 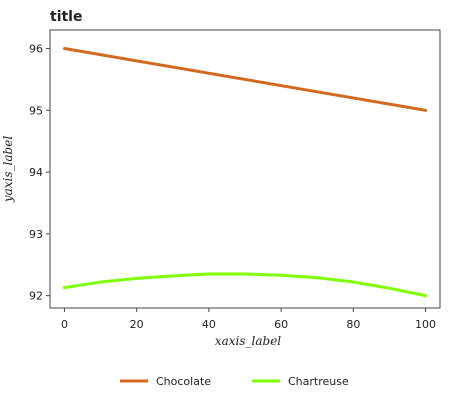 What do you see at coordinates (64, 324) in the screenshot?
I see `x-tick-label: 0` at bounding box center [64, 324].